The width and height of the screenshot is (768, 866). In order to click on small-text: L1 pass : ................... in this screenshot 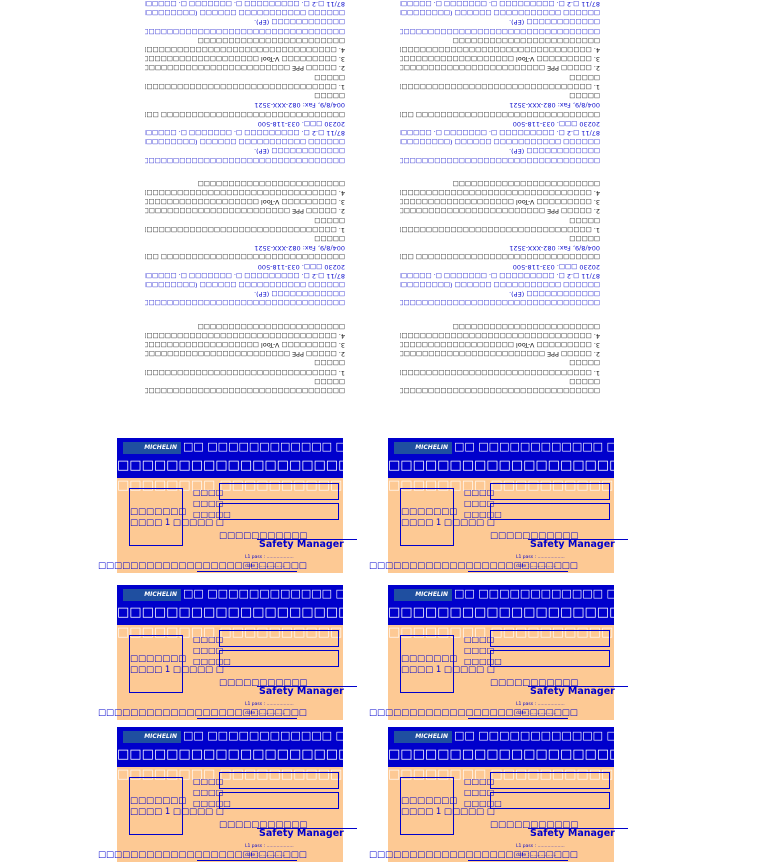, I will do `click(540, 557)`.